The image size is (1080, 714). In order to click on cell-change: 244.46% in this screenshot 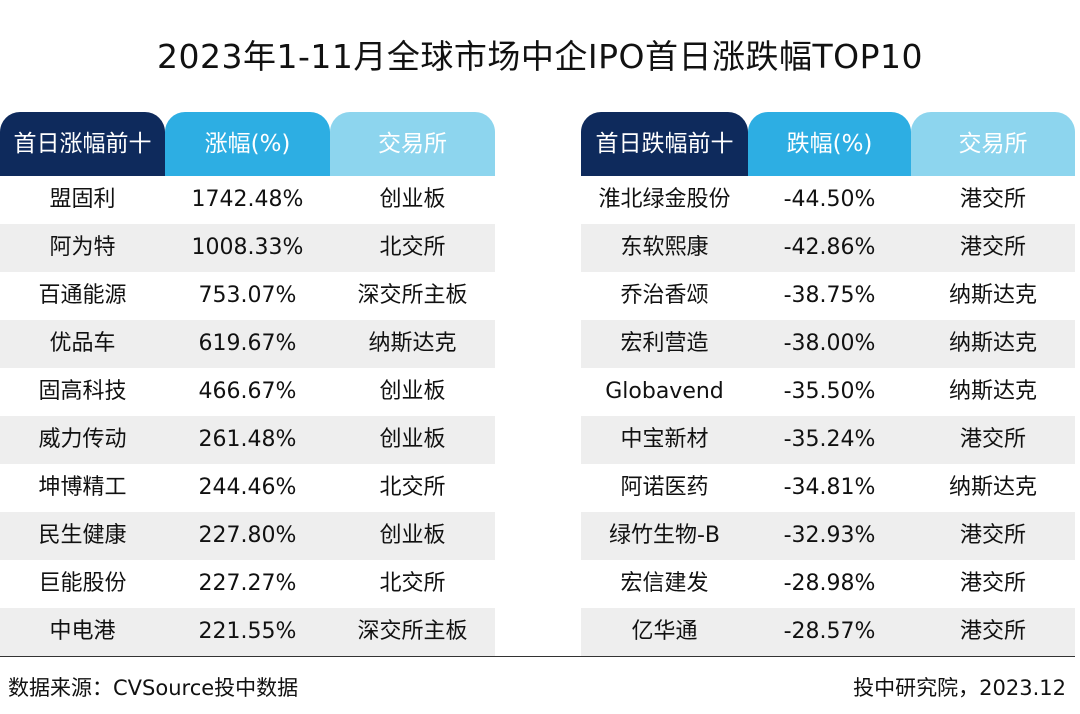, I will do `click(247, 487)`.